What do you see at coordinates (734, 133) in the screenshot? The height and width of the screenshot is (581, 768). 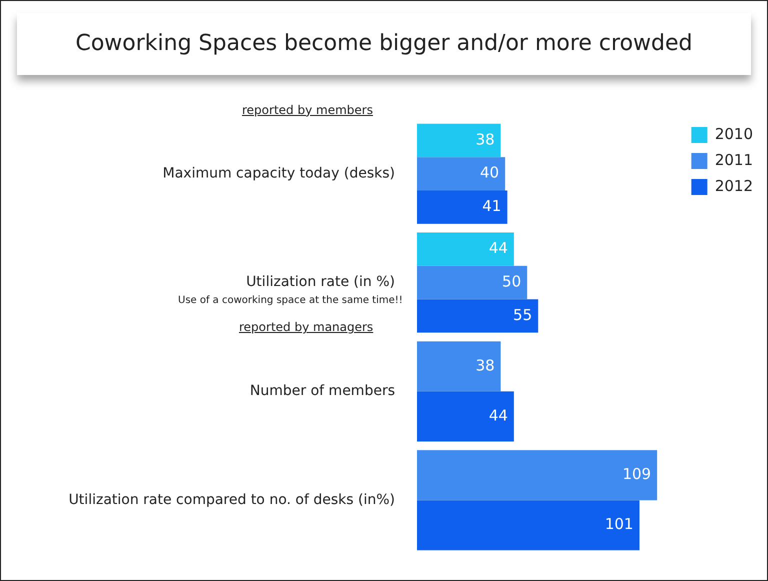 I see `legend-label: 2010` at bounding box center [734, 133].